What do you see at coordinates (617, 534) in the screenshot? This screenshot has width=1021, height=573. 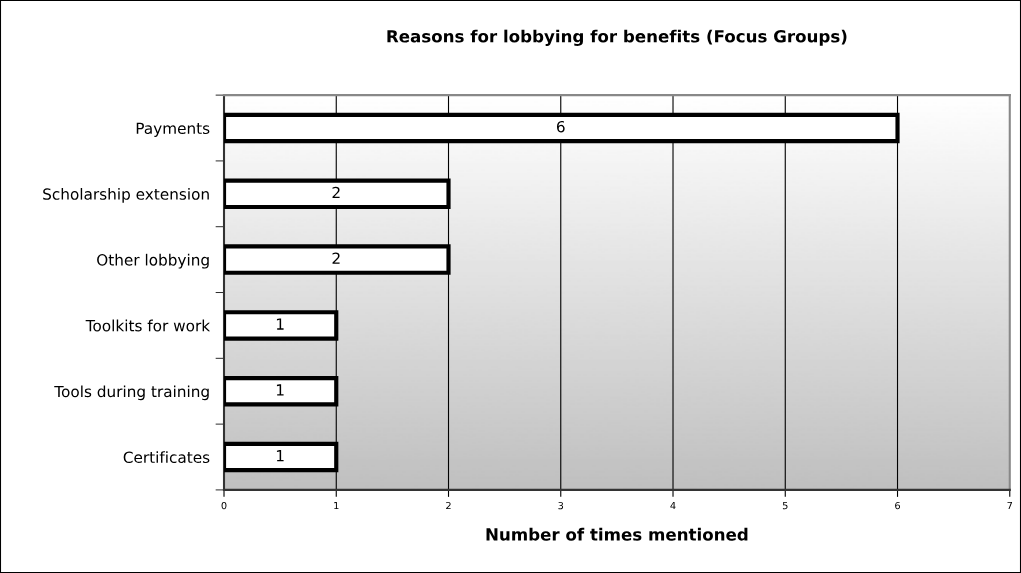 I see `x-axis-title: Number of times mentioned` at bounding box center [617, 534].